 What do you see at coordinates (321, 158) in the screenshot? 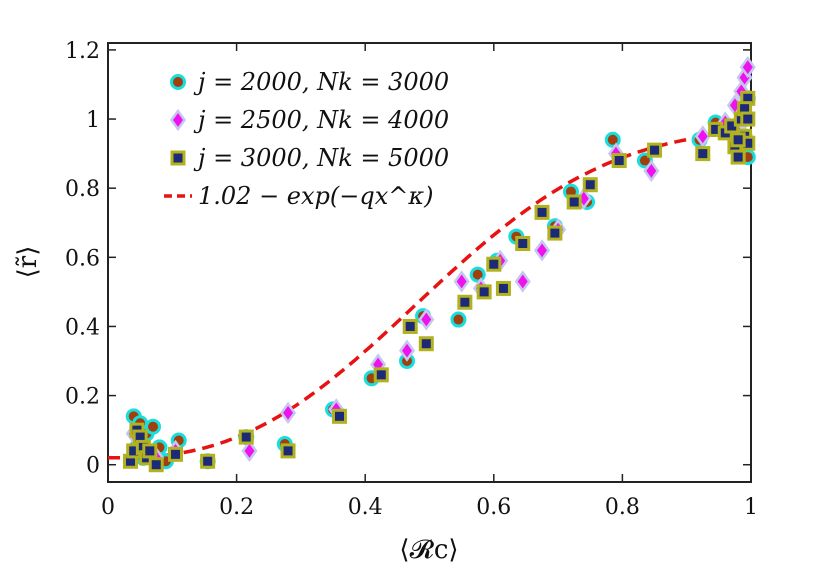
I see `legend-label-3: j = 3000, Nk = 5000` at bounding box center [321, 158].